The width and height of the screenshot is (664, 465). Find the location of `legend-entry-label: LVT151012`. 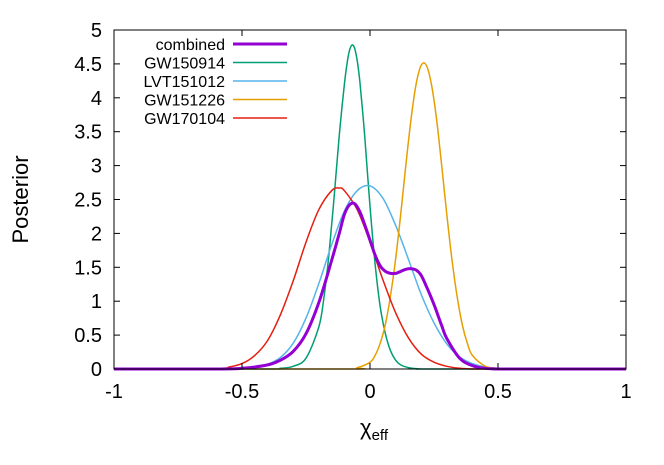

legend-entry-label: LVT151012 is located at coordinates (184, 82).